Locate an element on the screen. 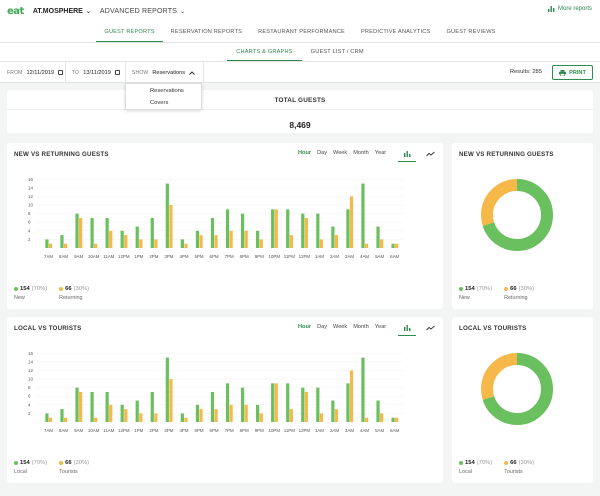  donut-slice-returning is located at coordinates (517, 215).